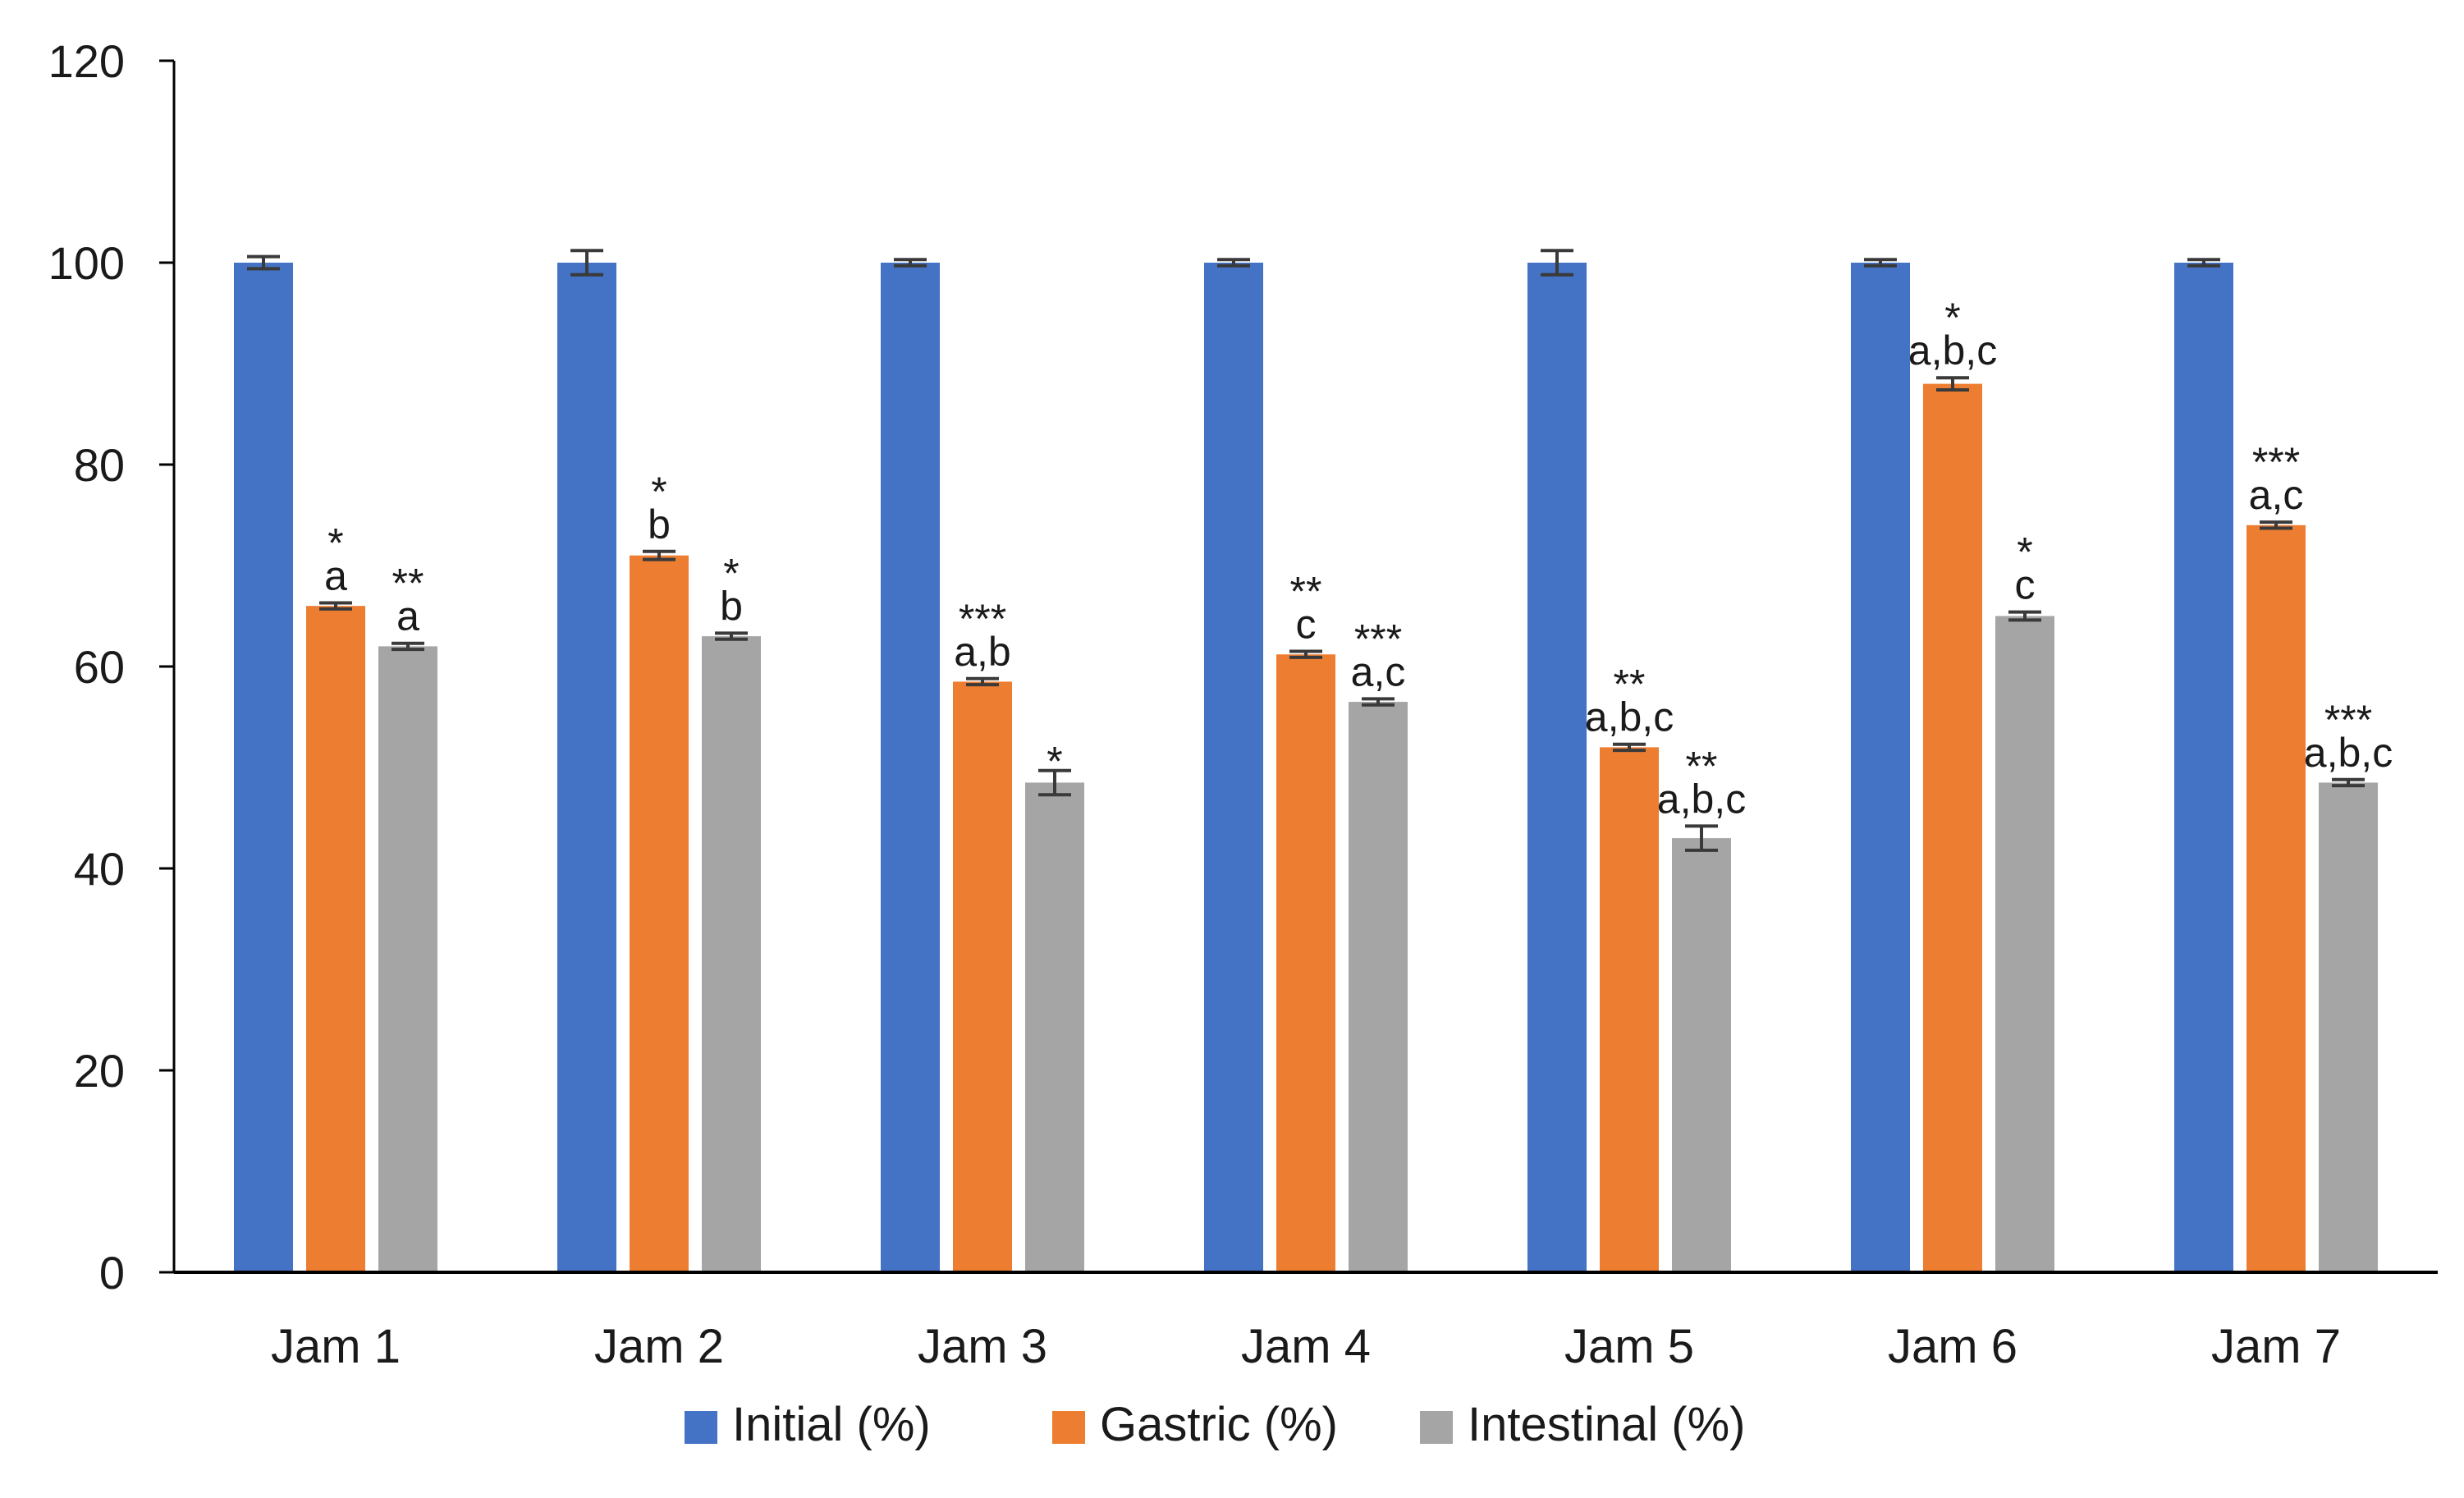 The width and height of the screenshot is (2464, 1498). What do you see at coordinates (336, 1346) in the screenshot?
I see `category-label: Jam 1` at bounding box center [336, 1346].